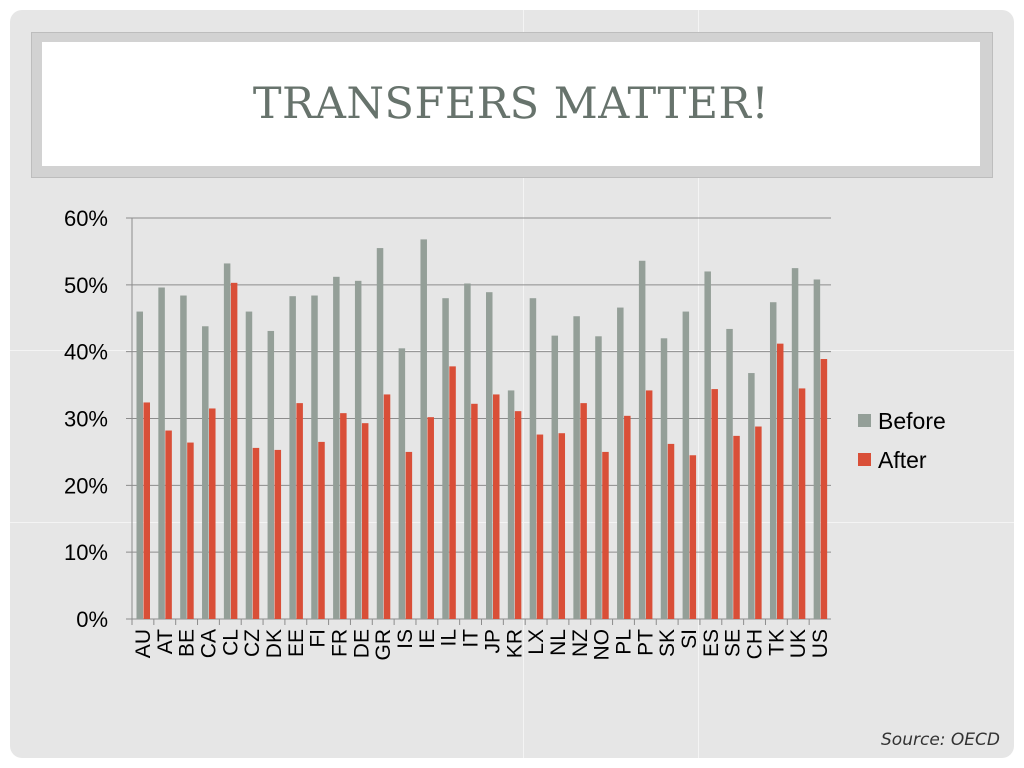 This screenshot has height=768, width=1024. What do you see at coordinates (912, 421) in the screenshot?
I see `legend-label: Before` at bounding box center [912, 421].